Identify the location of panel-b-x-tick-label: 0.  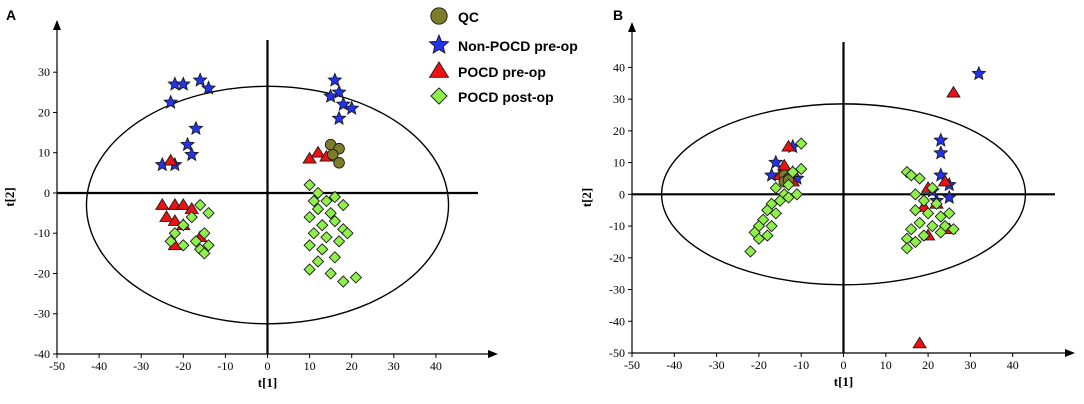
(844, 365).